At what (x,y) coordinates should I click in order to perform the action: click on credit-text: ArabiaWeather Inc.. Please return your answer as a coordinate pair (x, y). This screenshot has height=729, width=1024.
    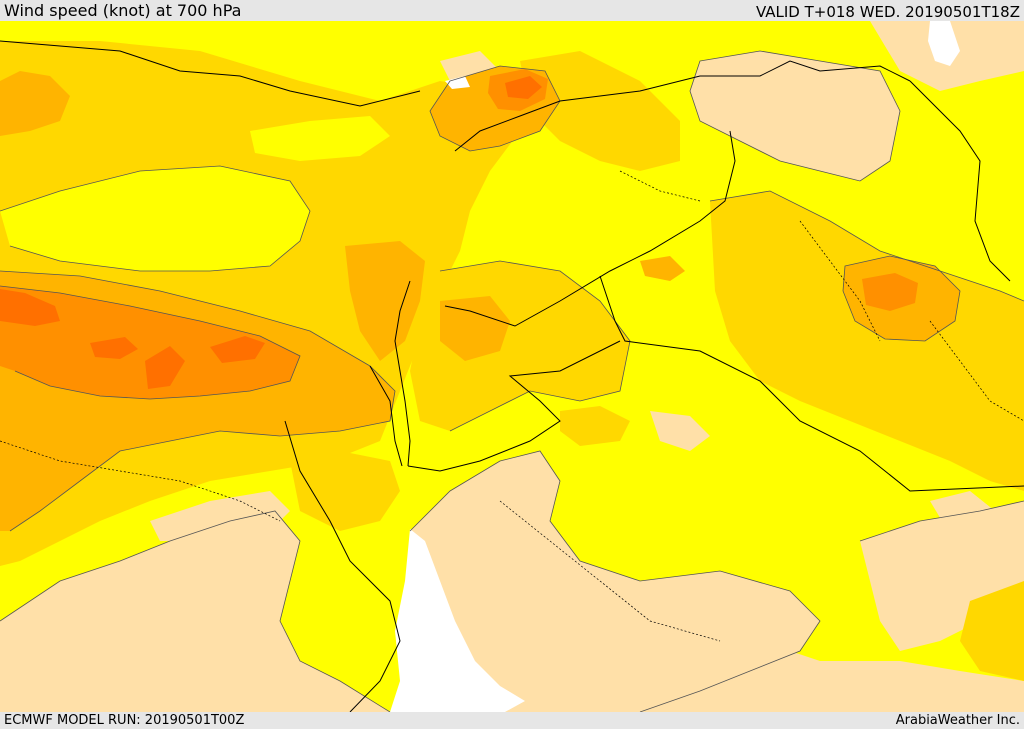
    Looking at the image, I should click on (957, 720).